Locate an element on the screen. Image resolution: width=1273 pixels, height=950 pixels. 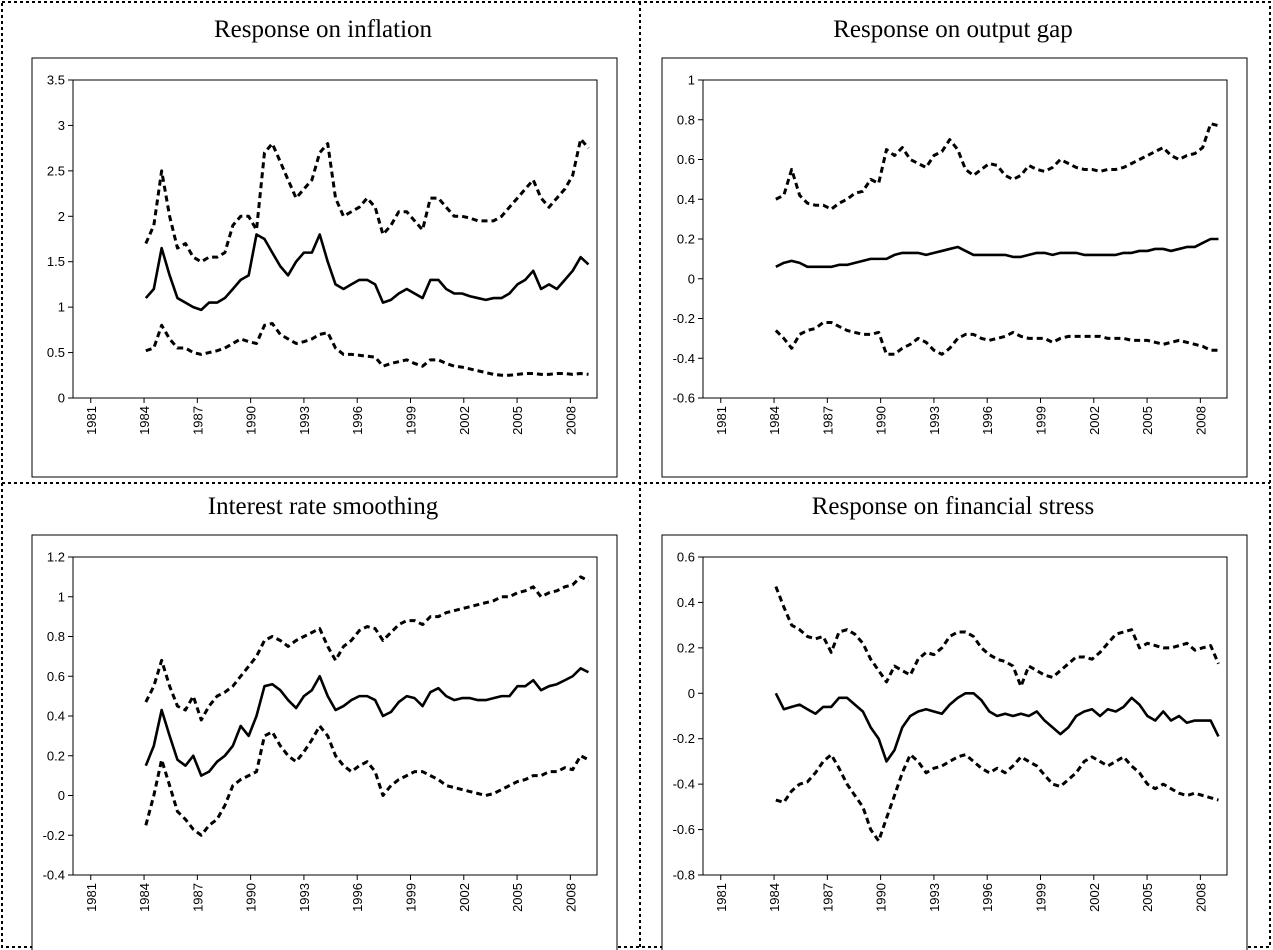
y-tick-label: 1.2 is located at coordinates (56, 557).